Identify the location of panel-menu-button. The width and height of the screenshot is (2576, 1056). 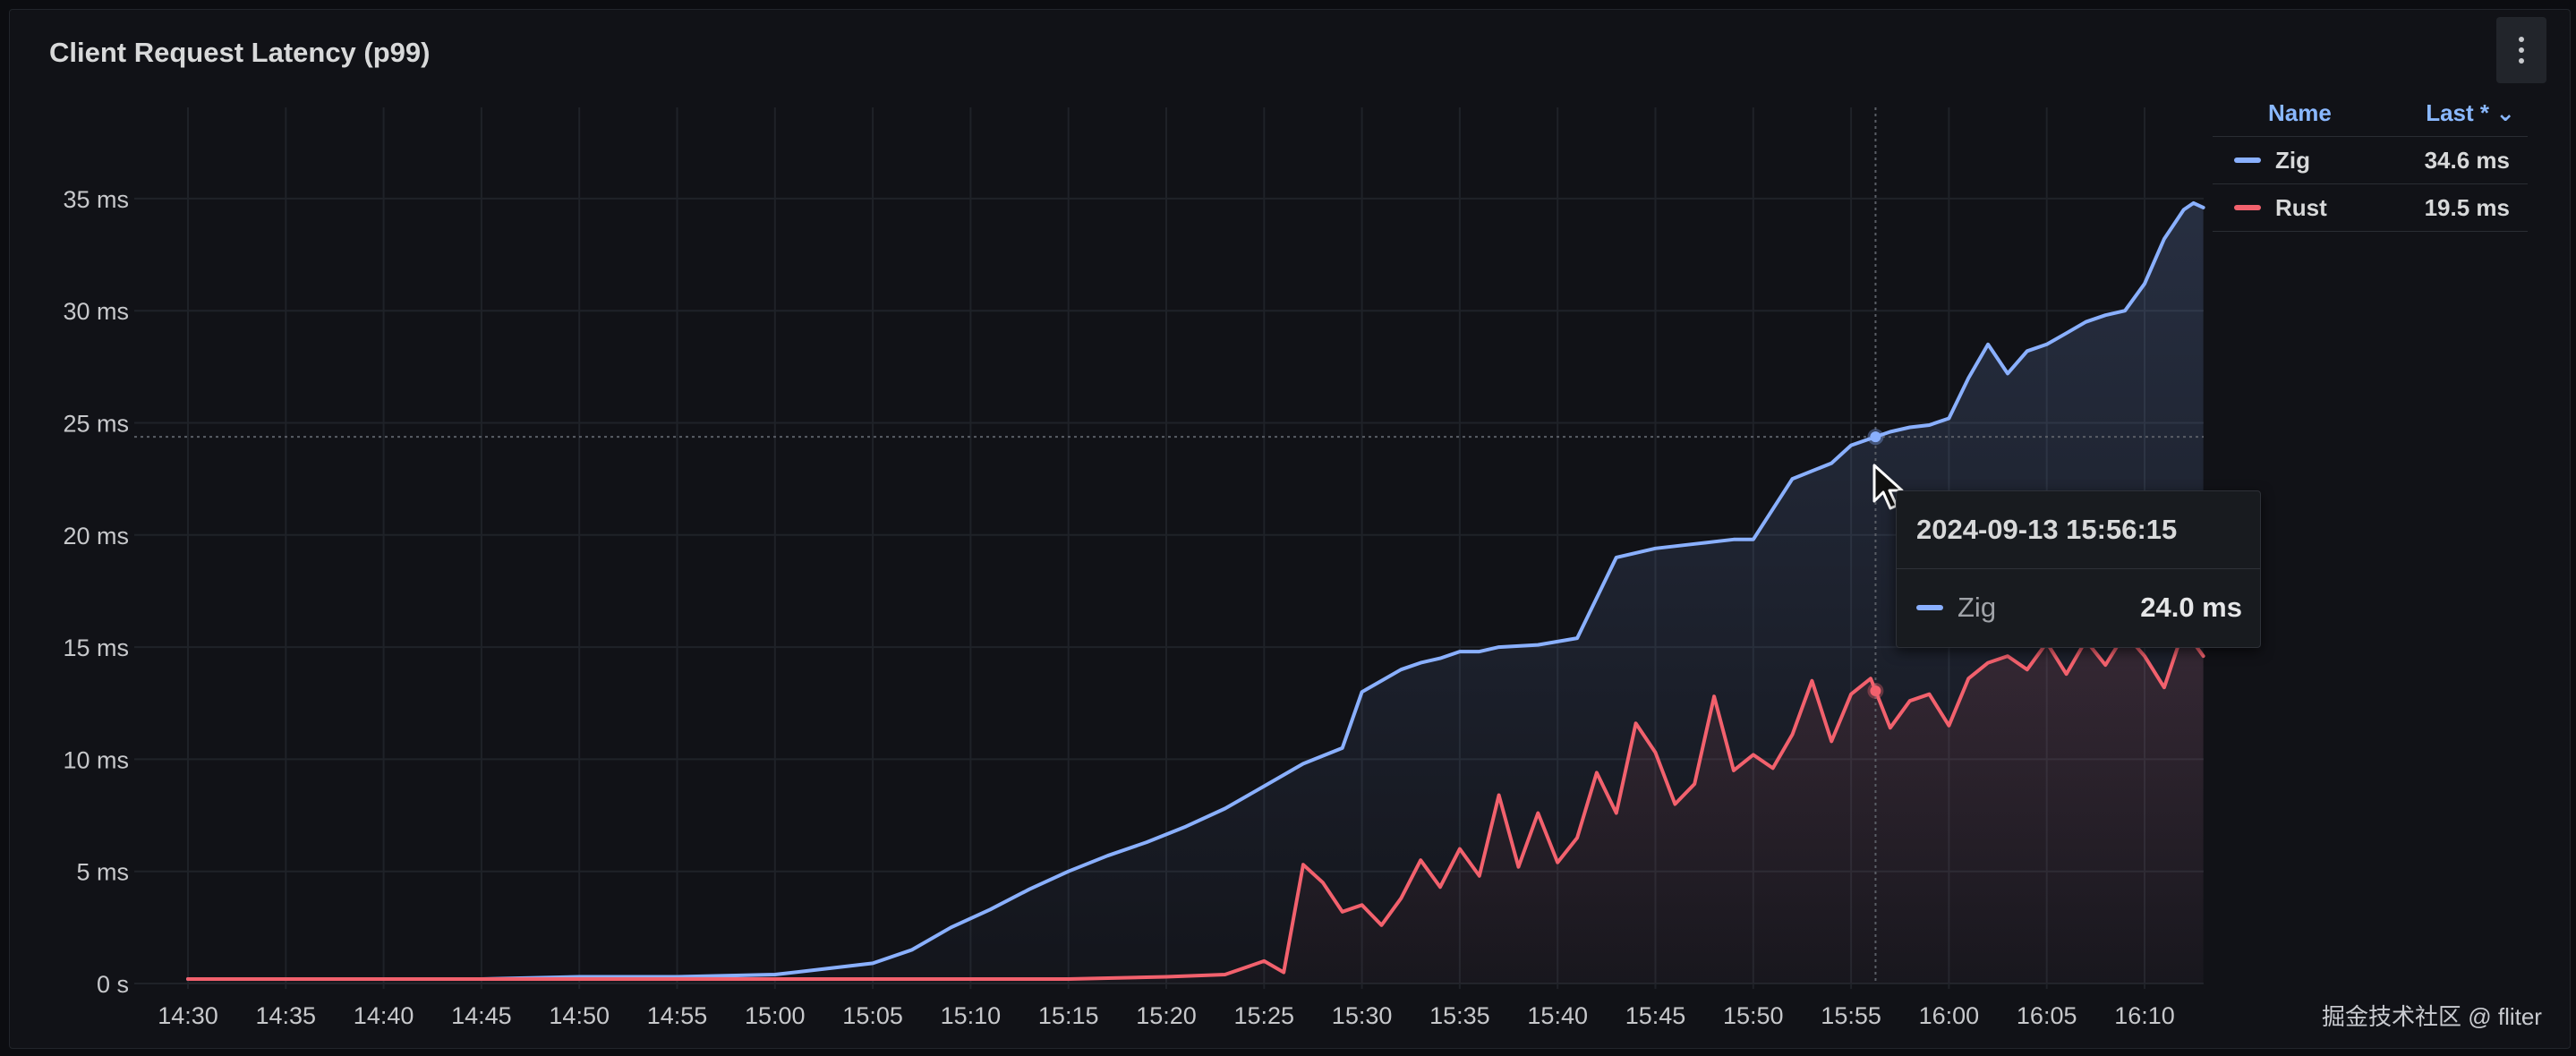
(2521, 50).